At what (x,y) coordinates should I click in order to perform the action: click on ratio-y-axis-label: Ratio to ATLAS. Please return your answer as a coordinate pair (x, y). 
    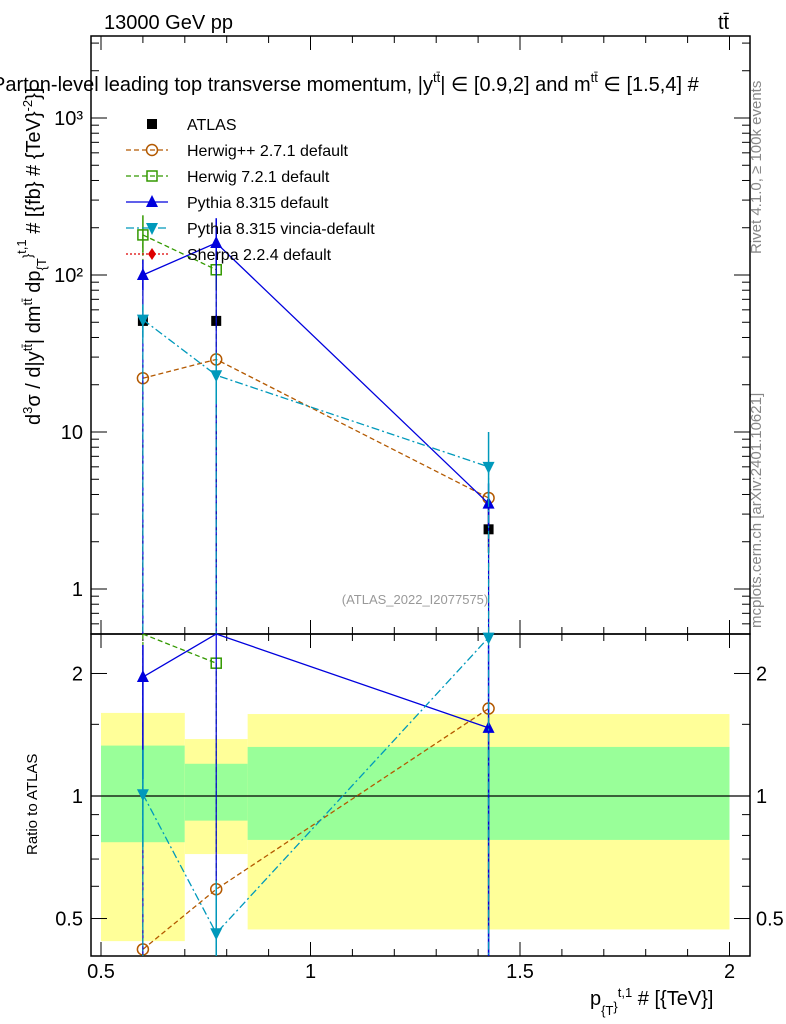
    Looking at the image, I should click on (32, 804).